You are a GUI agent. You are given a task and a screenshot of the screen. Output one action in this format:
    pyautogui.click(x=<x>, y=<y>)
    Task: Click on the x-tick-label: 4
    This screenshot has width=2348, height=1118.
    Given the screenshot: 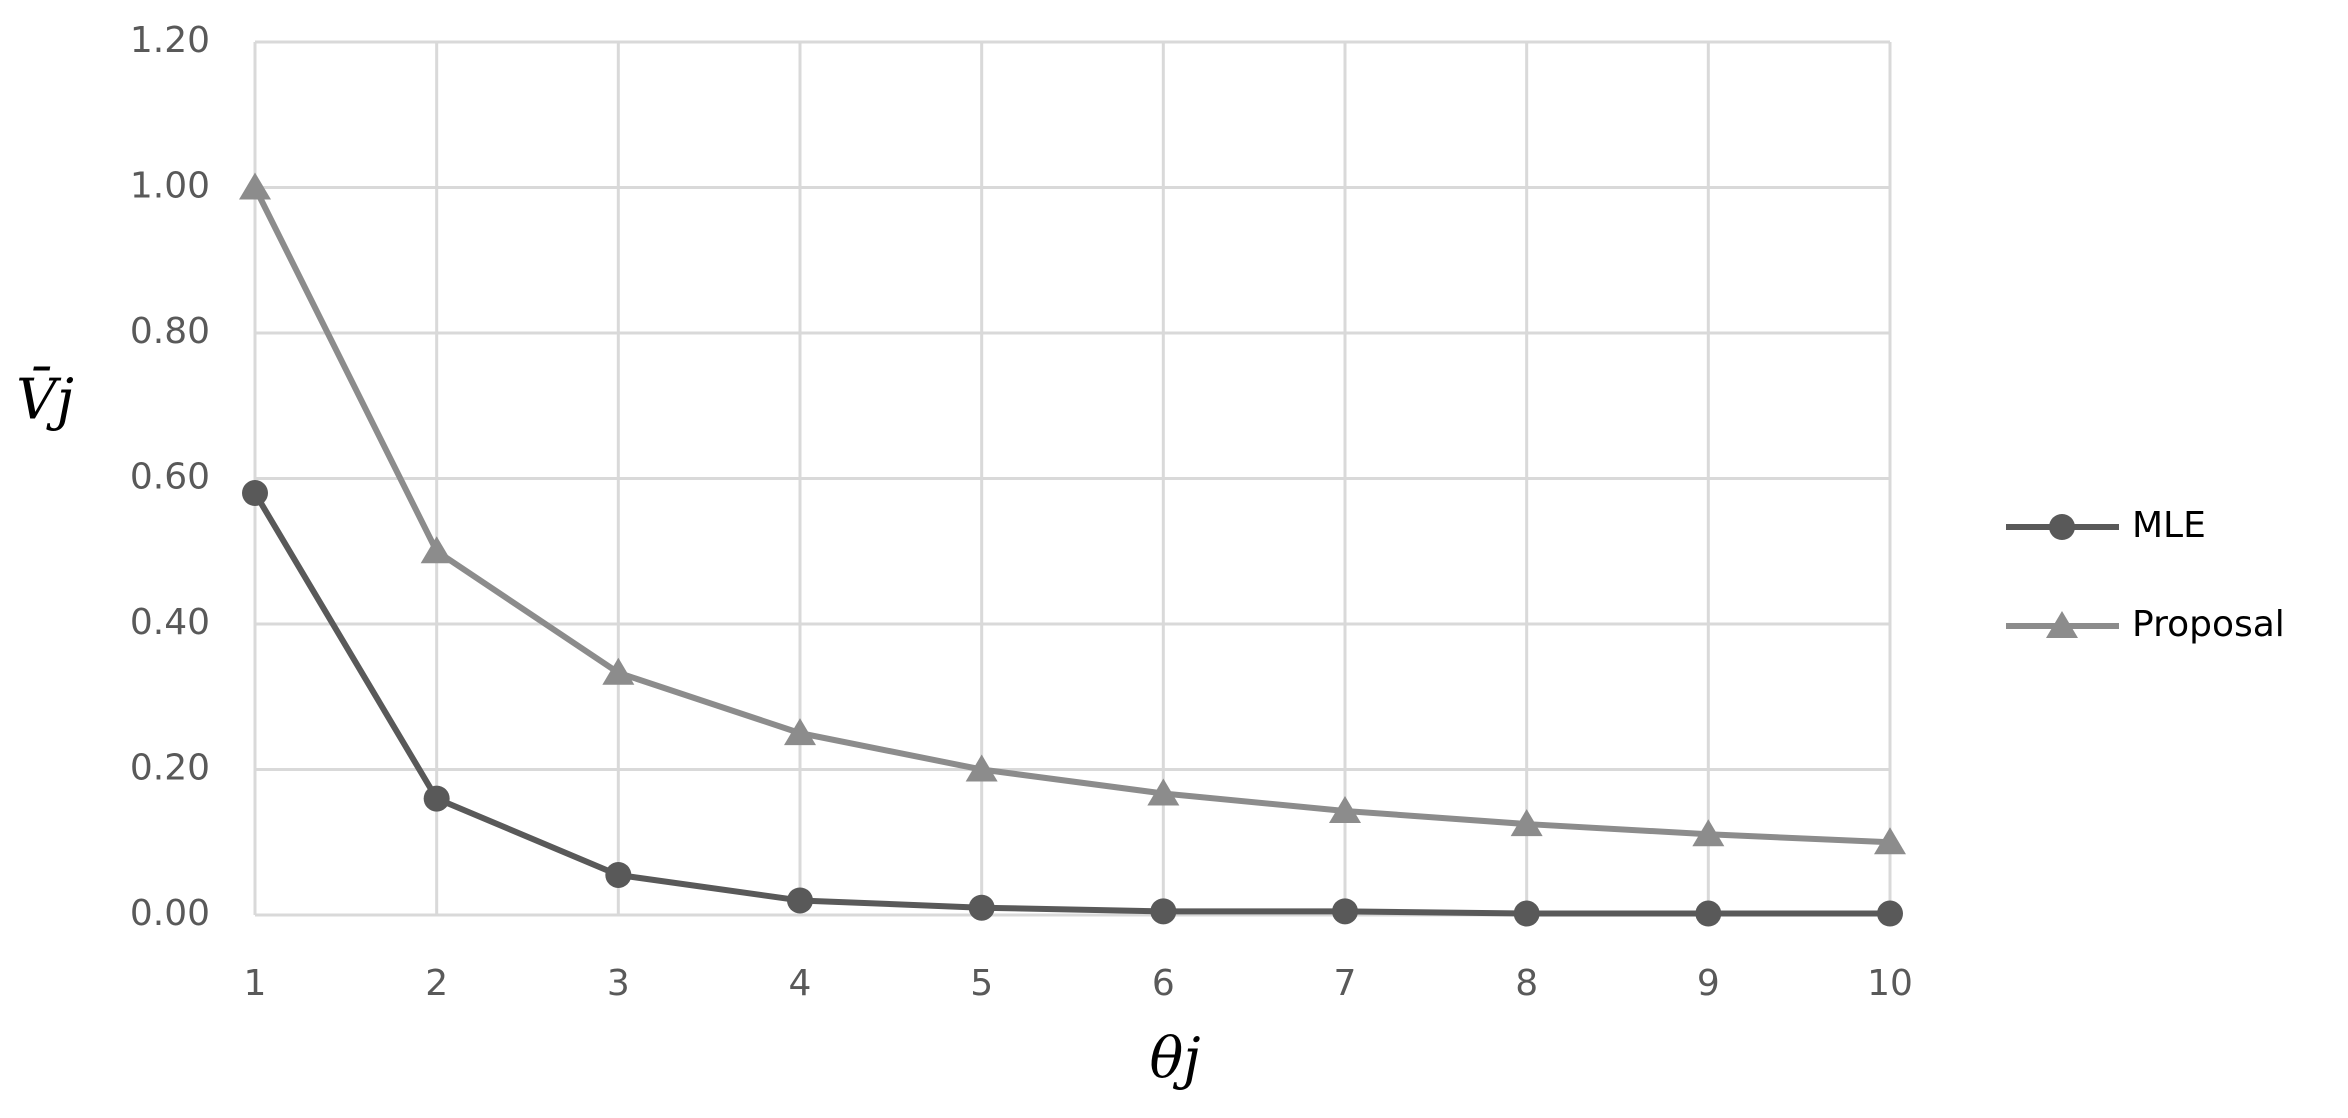 What is the action you would take?
    pyautogui.click(x=800, y=983)
    